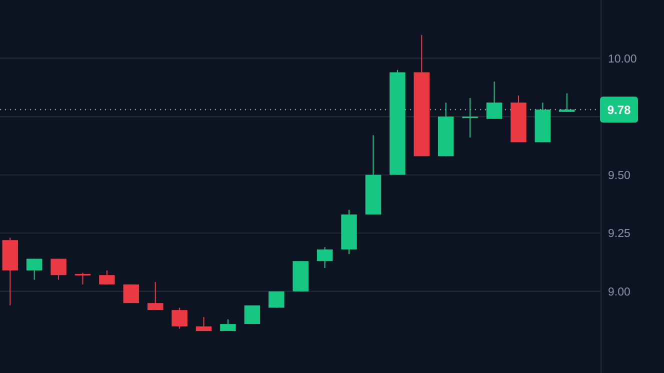 This screenshot has width=664, height=373. What do you see at coordinates (619, 234) in the screenshot?
I see `y-tick-label: 9.25` at bounding box center [619, 234].